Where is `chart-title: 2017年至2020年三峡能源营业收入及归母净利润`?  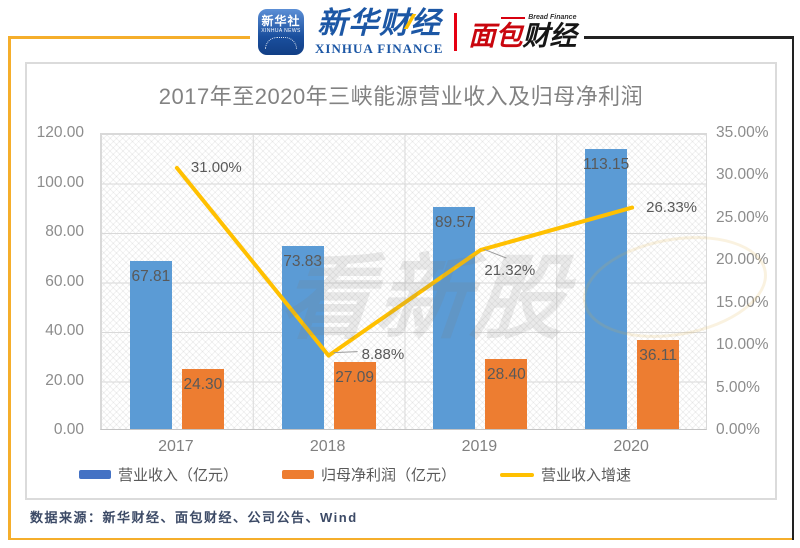 chart-title: 2017年至2020年三峡能源营业收入及归母净利润 is located at coordinates (401, 96).